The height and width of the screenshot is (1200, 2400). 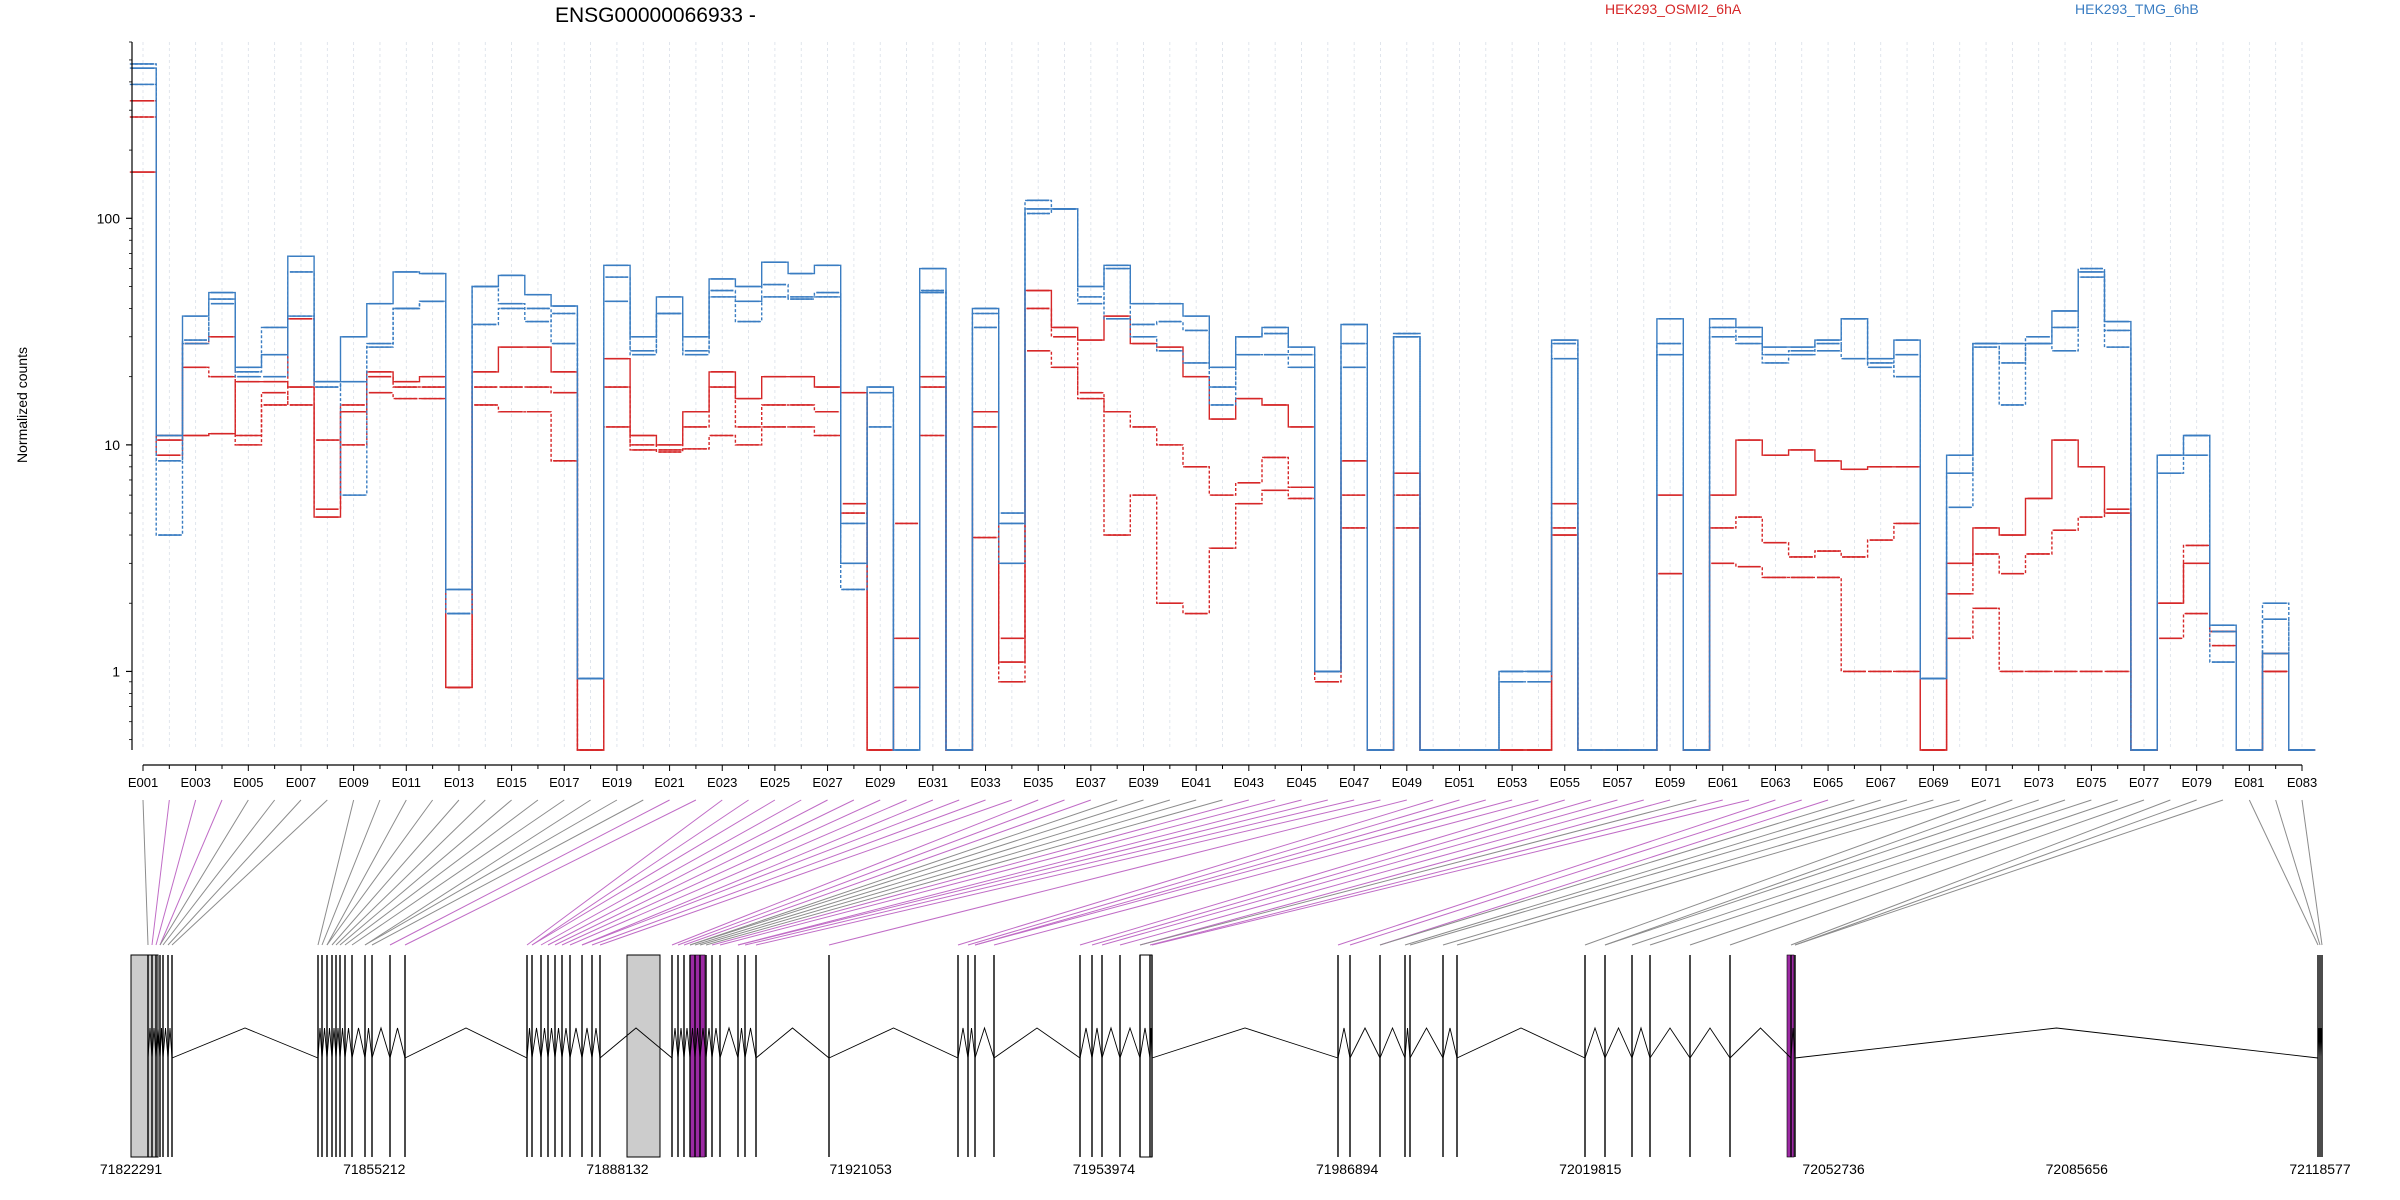 I want to click on chart-title: ENSG00000066933 -, so click(x=655, y=15).